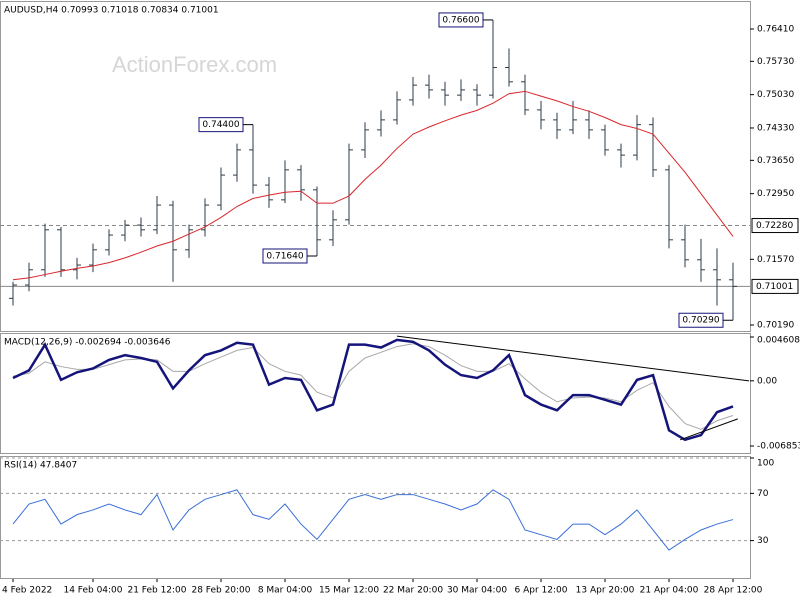 This screenshot has height=600, width=800. I want to click on y-tick-label: 100, so click(765, 464).